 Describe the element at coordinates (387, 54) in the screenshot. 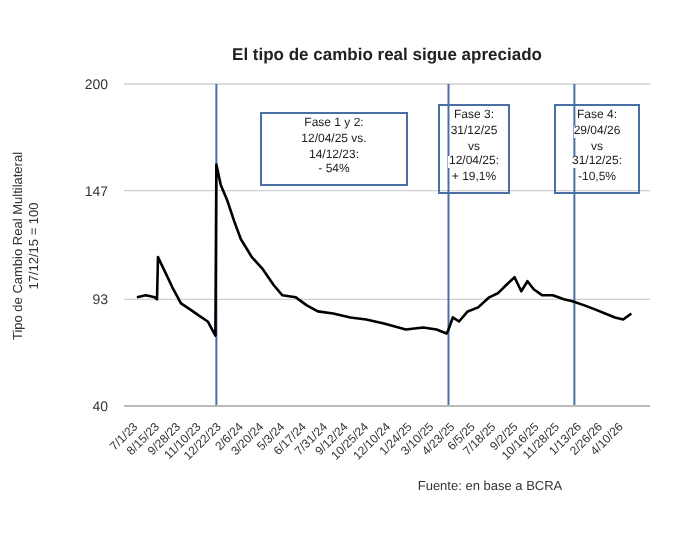

I see `chart-title: El tipo de cambio real sigue apreciado` at that location.